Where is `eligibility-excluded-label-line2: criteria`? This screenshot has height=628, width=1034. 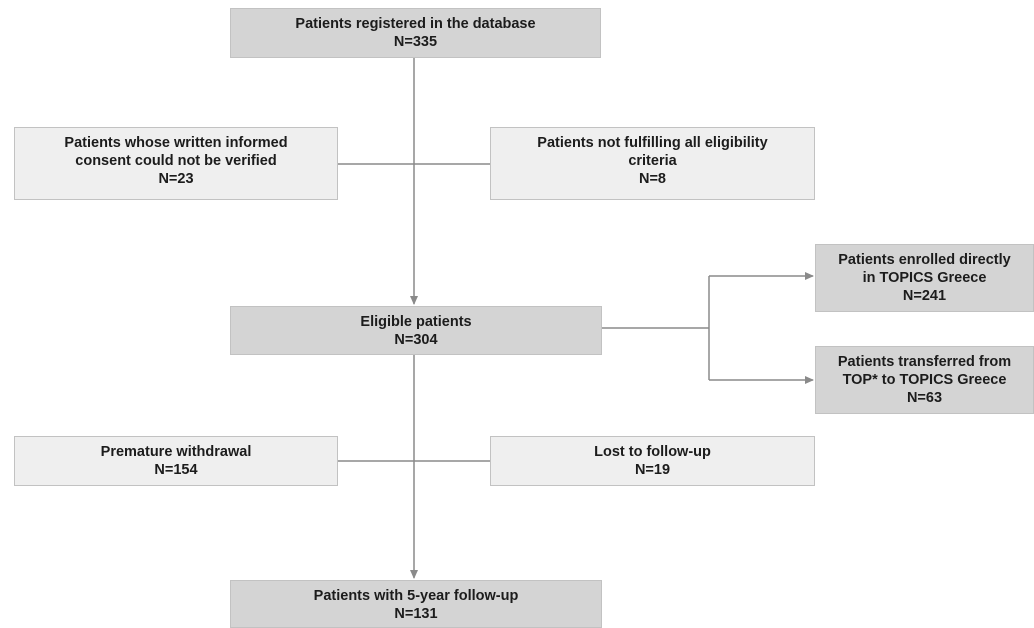
eligibility-excluded-label-line2: criteria is located at coordinates (652, 161).